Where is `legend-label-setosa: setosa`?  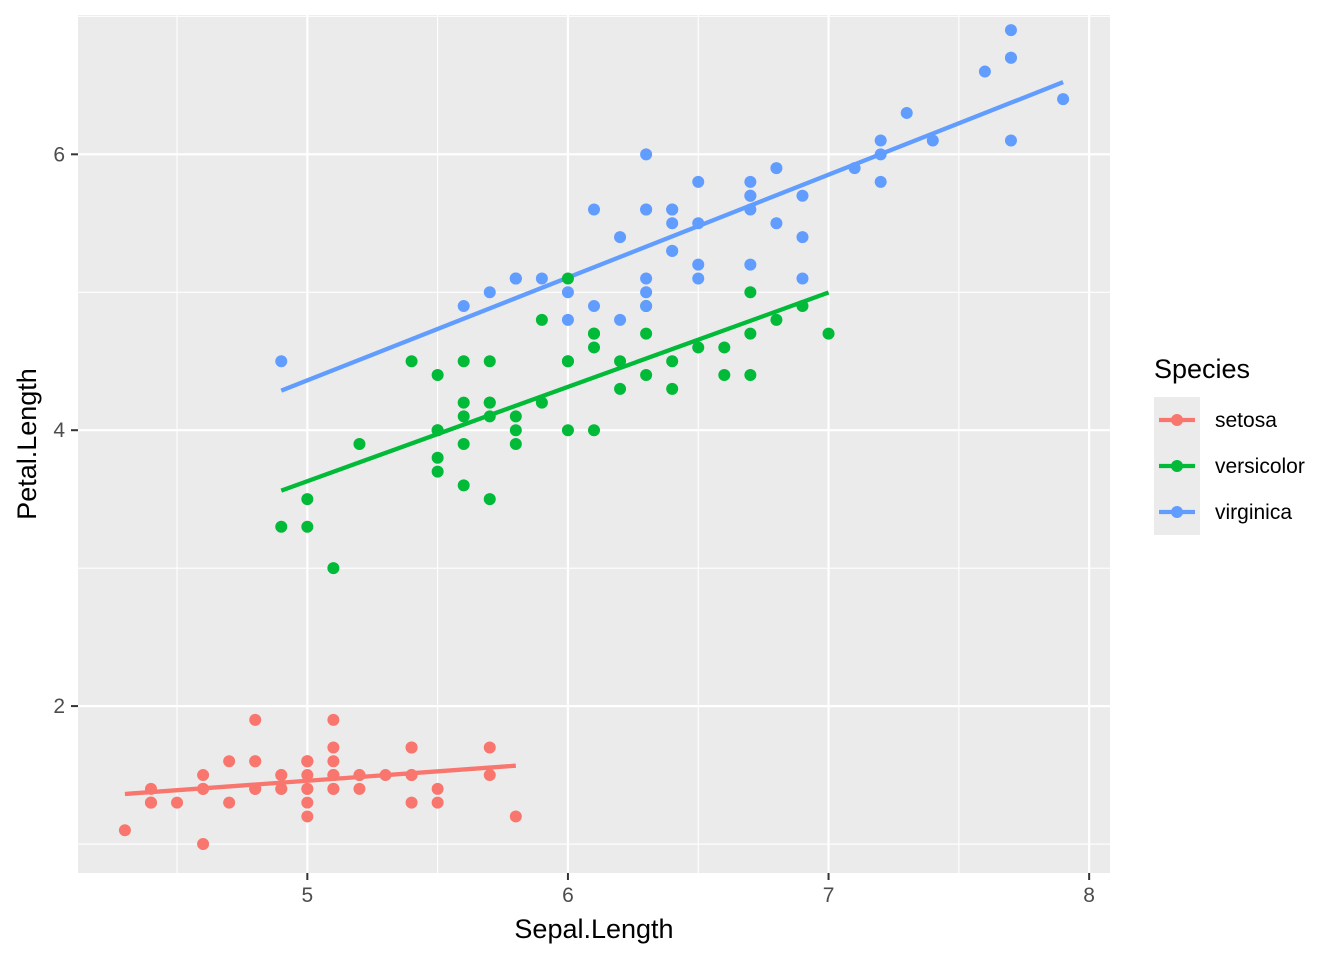
legend-label-setosa: setosa is located at coordinates (1246, 420).